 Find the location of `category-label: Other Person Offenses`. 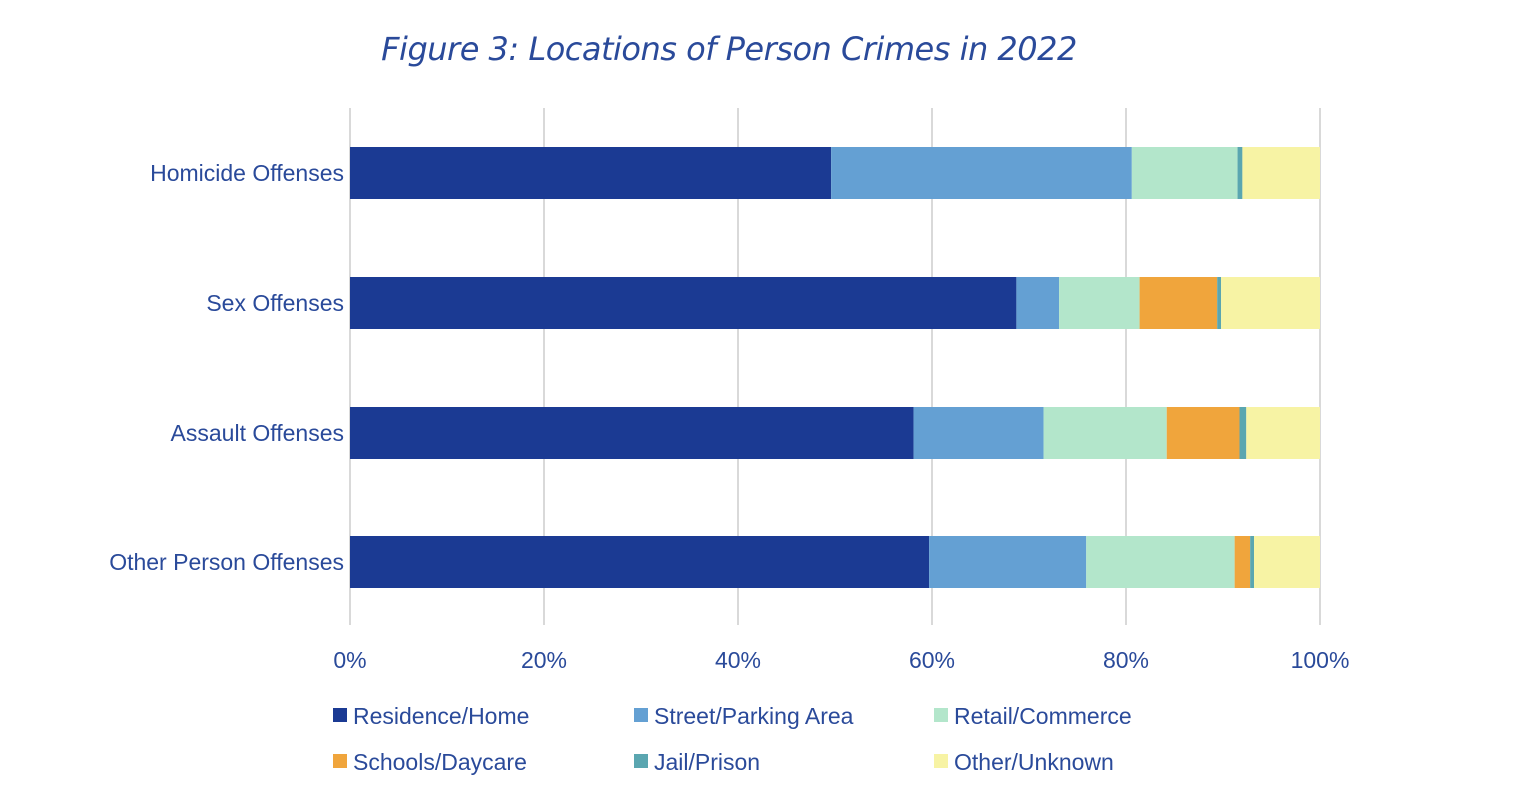

category-label: Other Person Offenses is located at coordinates (226, 562).